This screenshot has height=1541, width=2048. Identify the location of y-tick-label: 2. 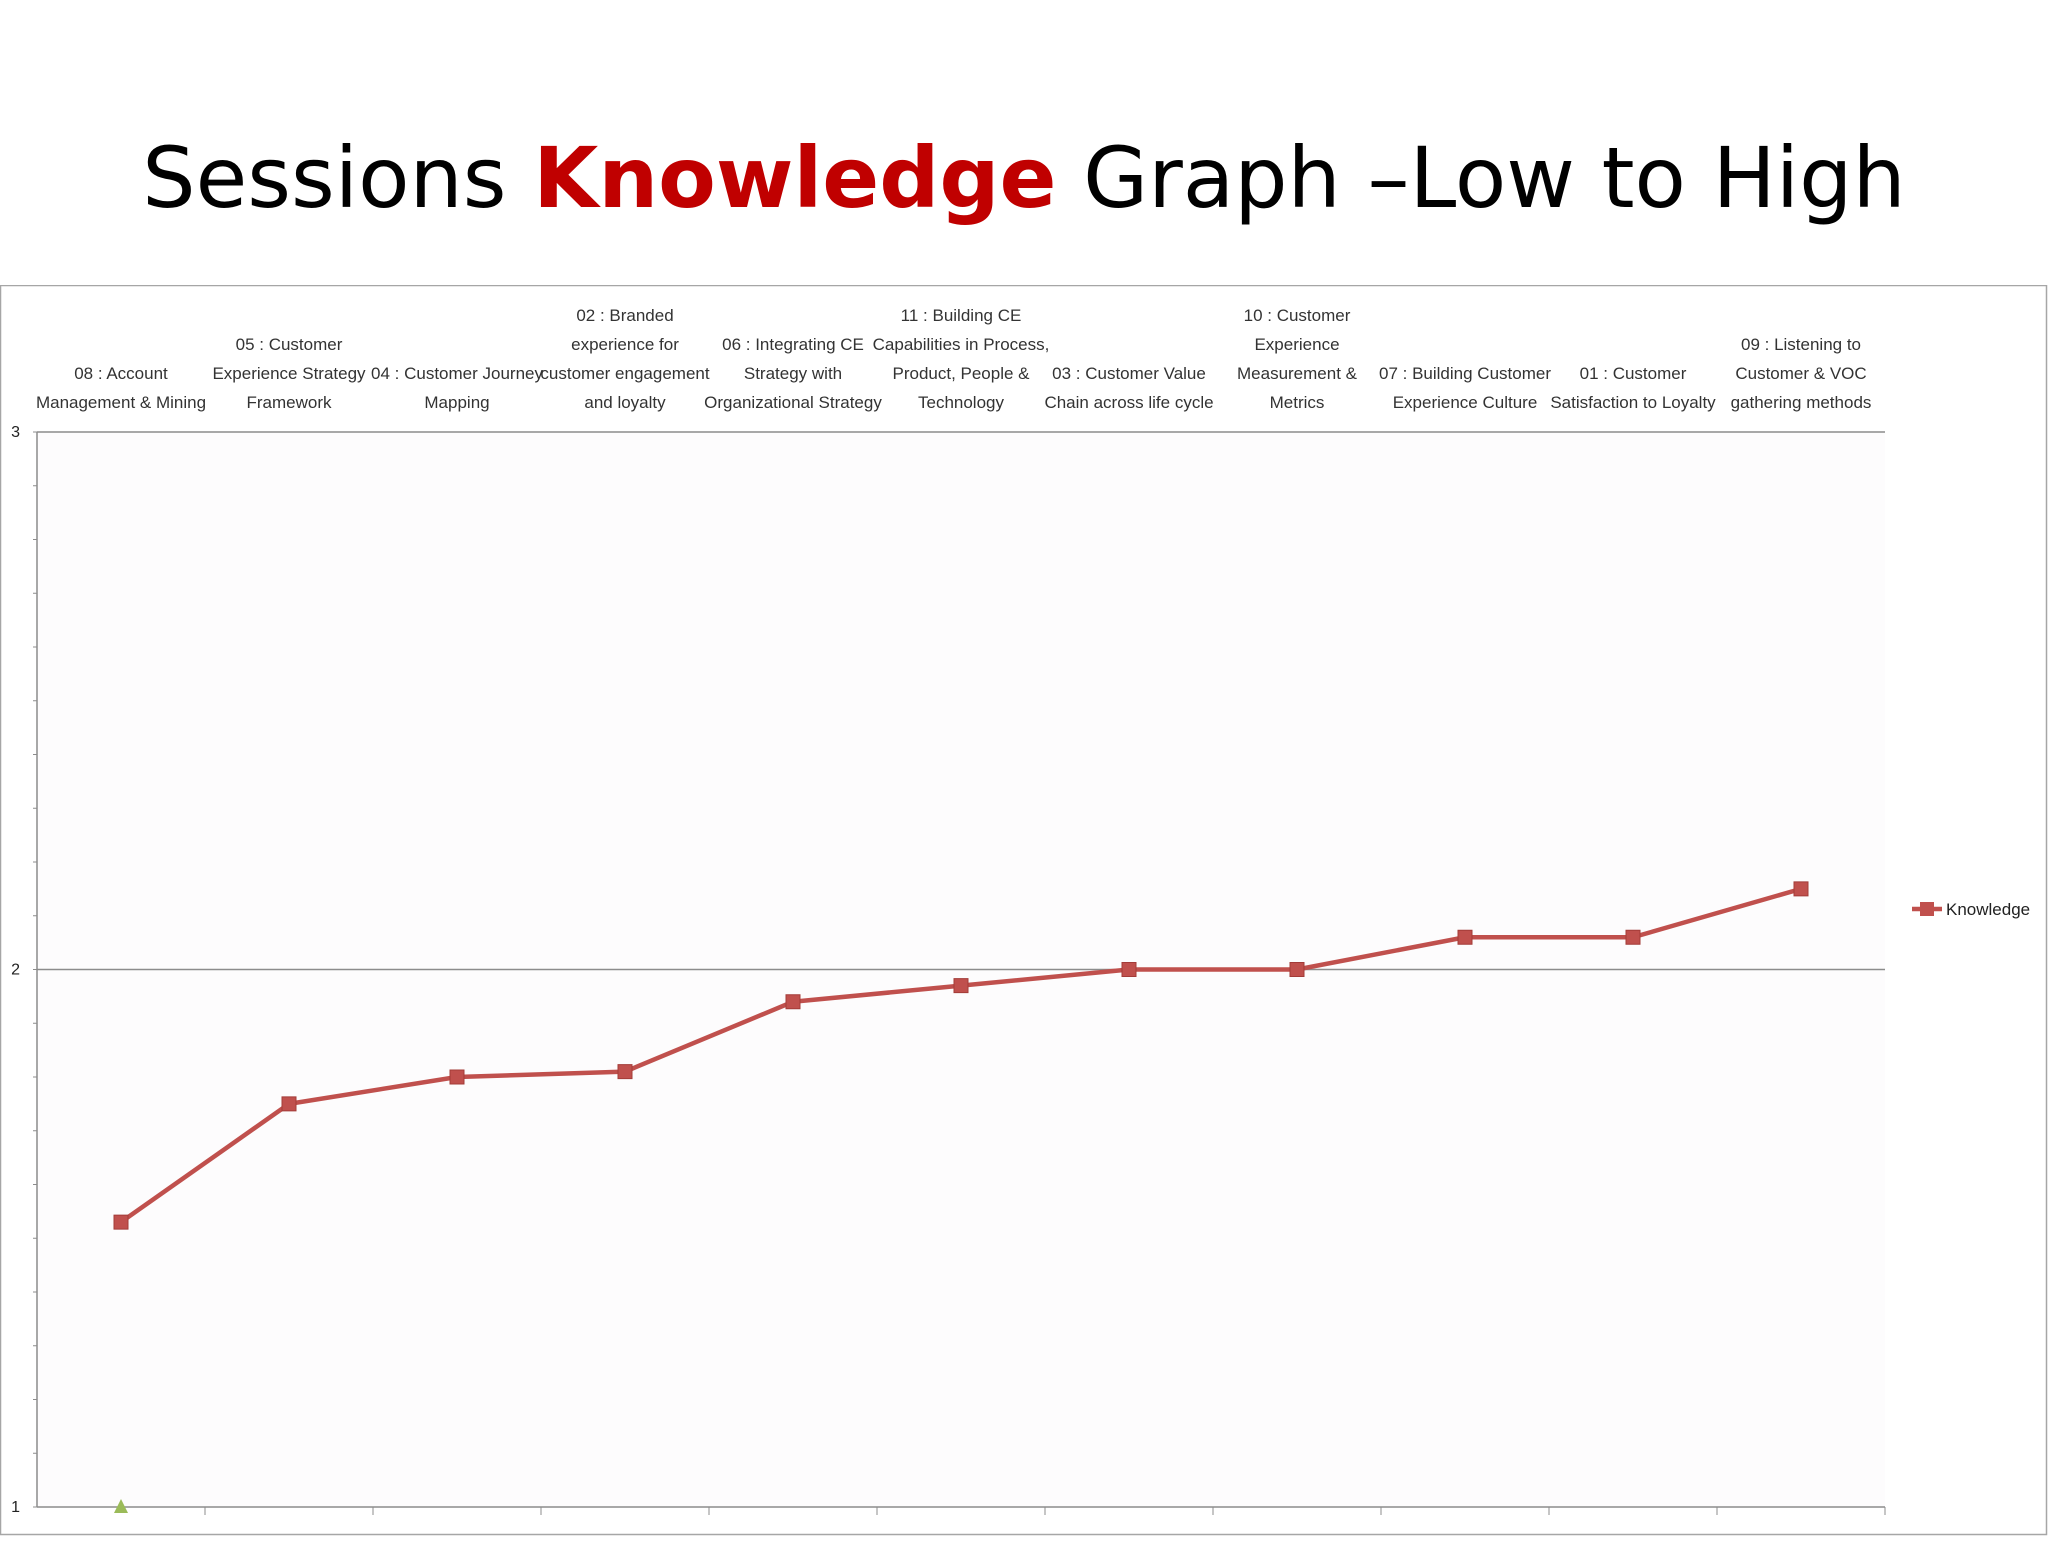
(15, 970).